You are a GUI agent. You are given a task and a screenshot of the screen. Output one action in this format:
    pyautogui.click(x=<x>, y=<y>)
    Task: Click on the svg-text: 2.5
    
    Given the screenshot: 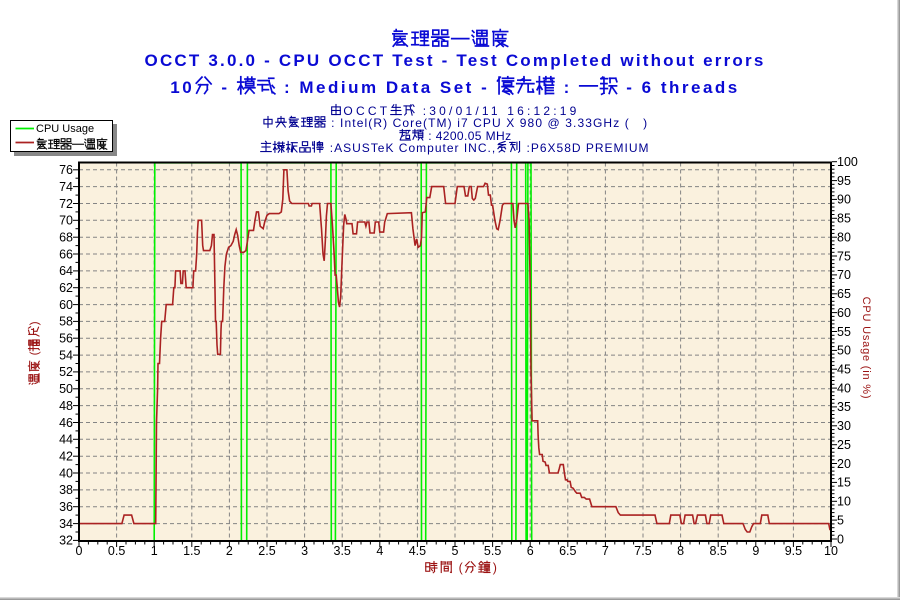 What is the action you would take?
    pyautogui.click(x=266, y=551)
    